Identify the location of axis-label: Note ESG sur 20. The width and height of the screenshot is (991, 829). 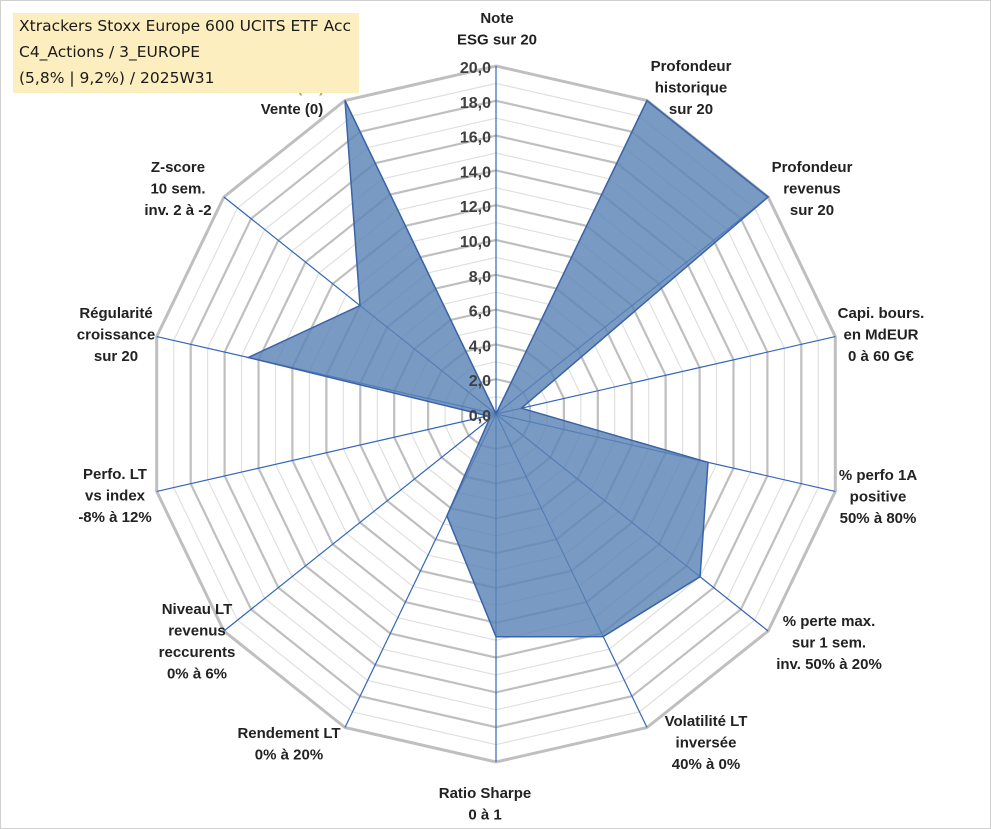
(497, 29).